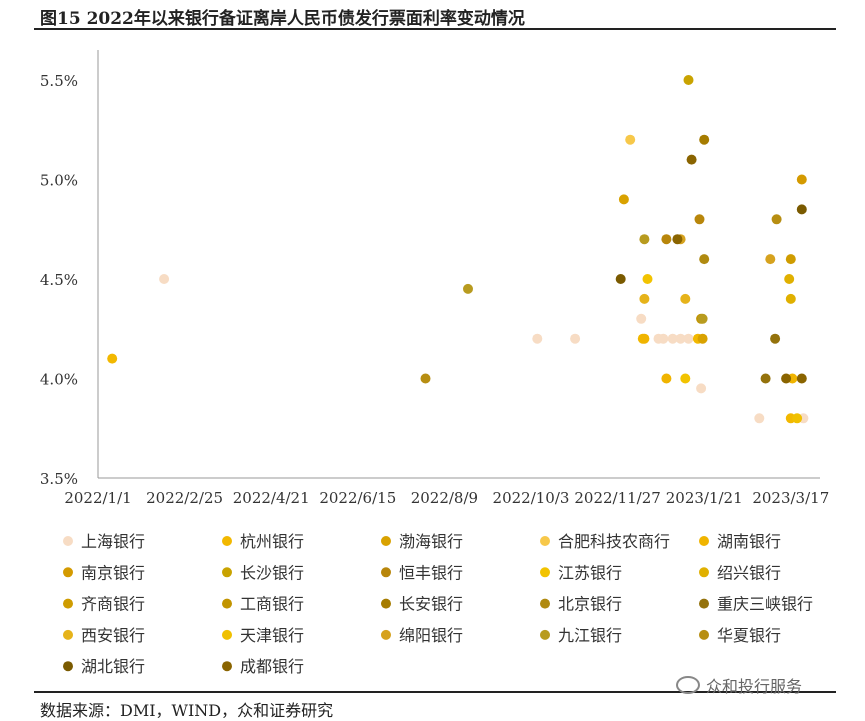 The width and height of the screenshot is (865, 721). What do you see at coordinates (272, 541) in the screenshot?
I see `legend-label: 杭州银行` at bounding box center [272, 541].